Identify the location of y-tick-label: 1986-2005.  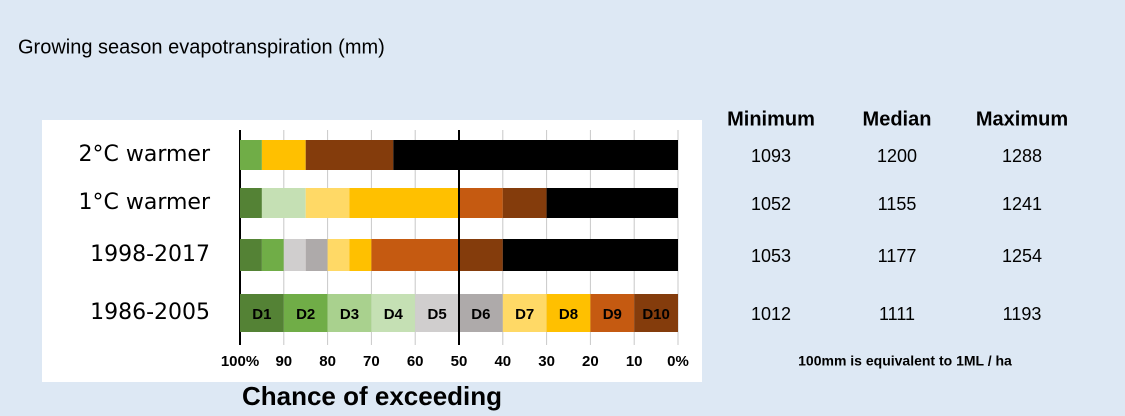
(150, 312).